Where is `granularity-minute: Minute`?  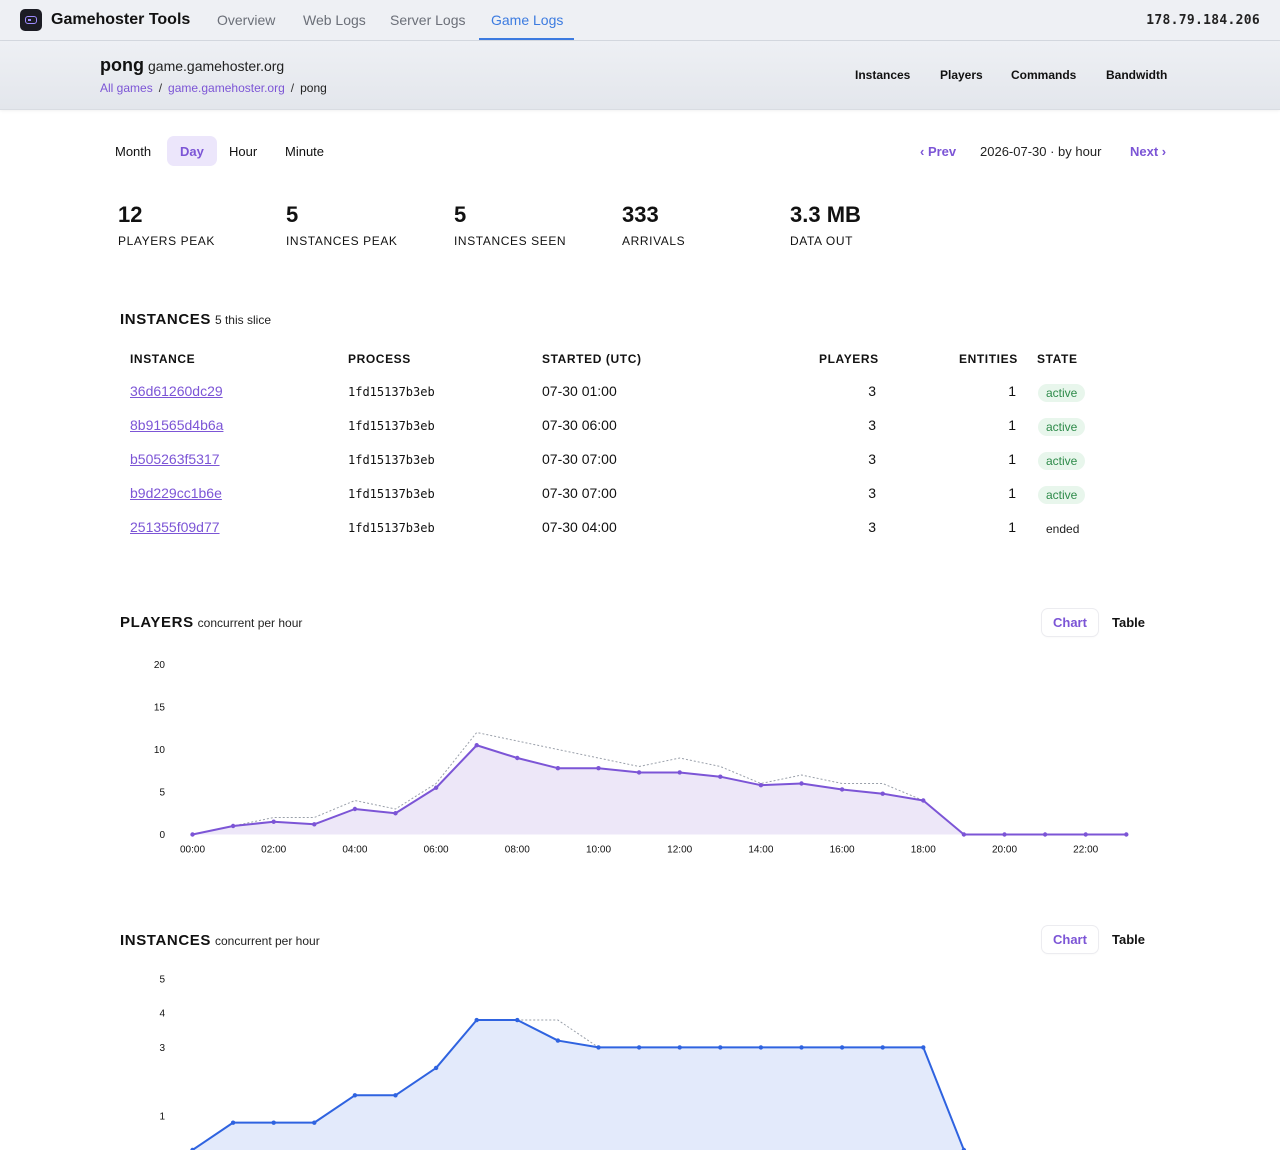 granularity-minute: Minute is located at coordinates (305, 151).